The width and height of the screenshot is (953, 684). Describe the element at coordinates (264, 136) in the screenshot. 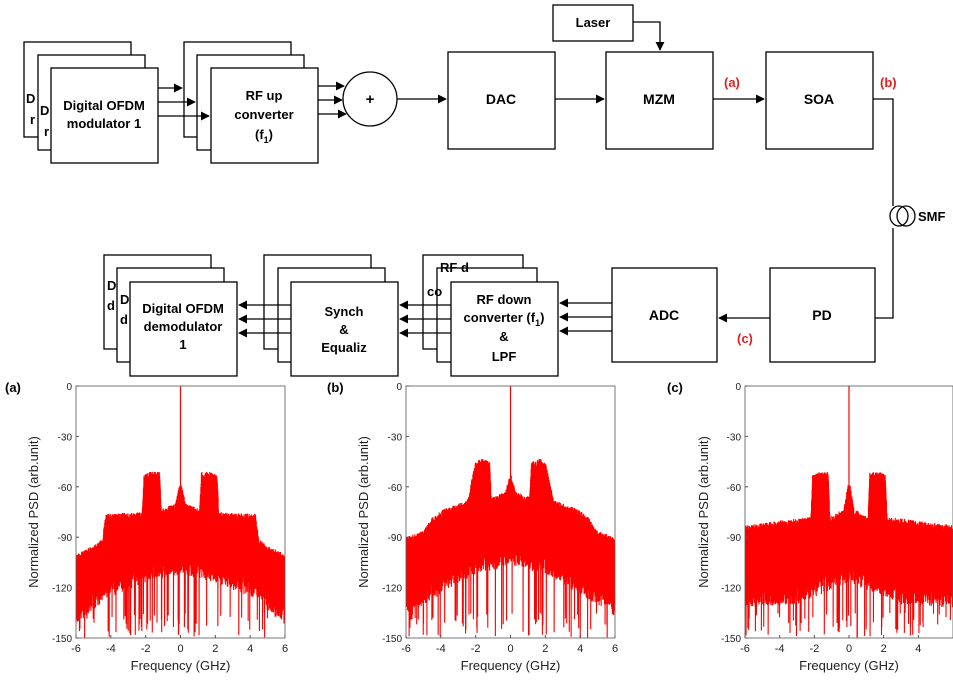

I see `rf-up-frequency-label: (f1)` at that location.